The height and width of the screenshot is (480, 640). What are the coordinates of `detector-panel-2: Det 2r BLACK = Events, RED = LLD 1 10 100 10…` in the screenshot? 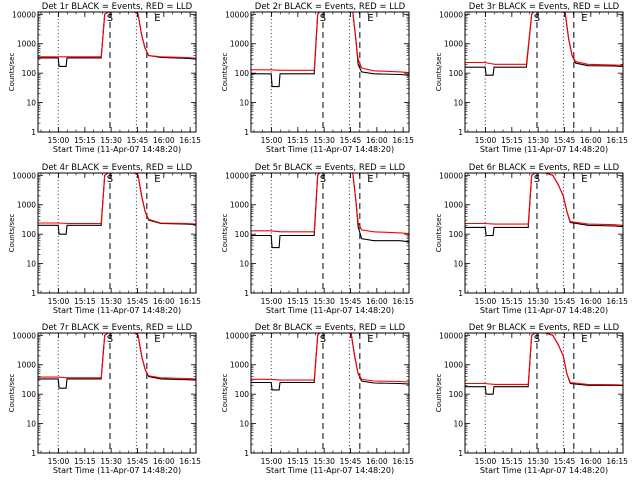 It's located at (317, 78).